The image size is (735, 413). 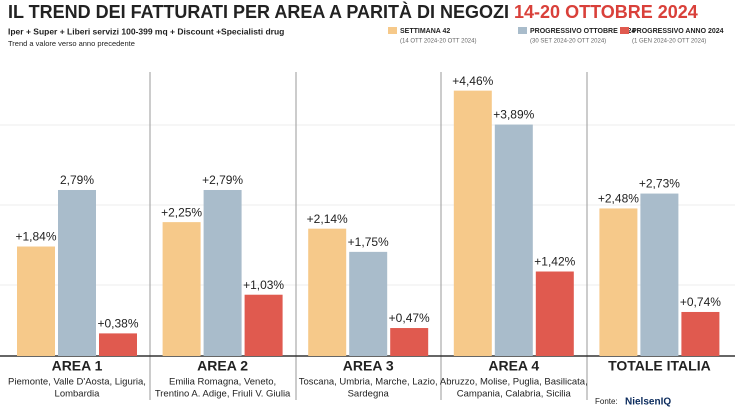 I want to click on value-label: +1,42%, so click(x=554, y=262).